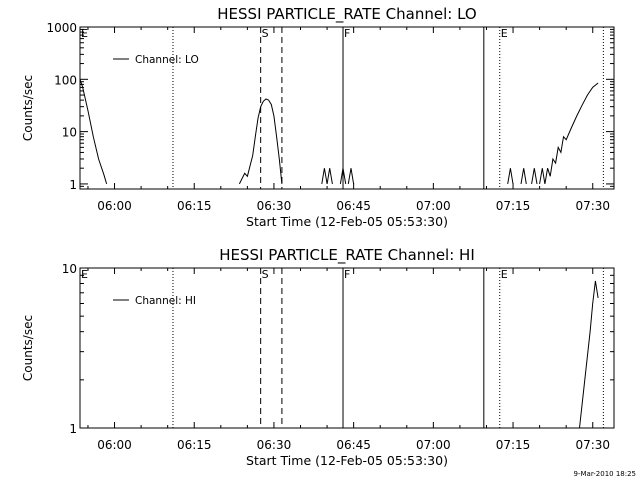 This screenshot has width=640, height=480. What do you see at coordinates (167, 60) in the screenshot?
I see `legend-entry: Channel: LO` at bounding box center [167, 60].